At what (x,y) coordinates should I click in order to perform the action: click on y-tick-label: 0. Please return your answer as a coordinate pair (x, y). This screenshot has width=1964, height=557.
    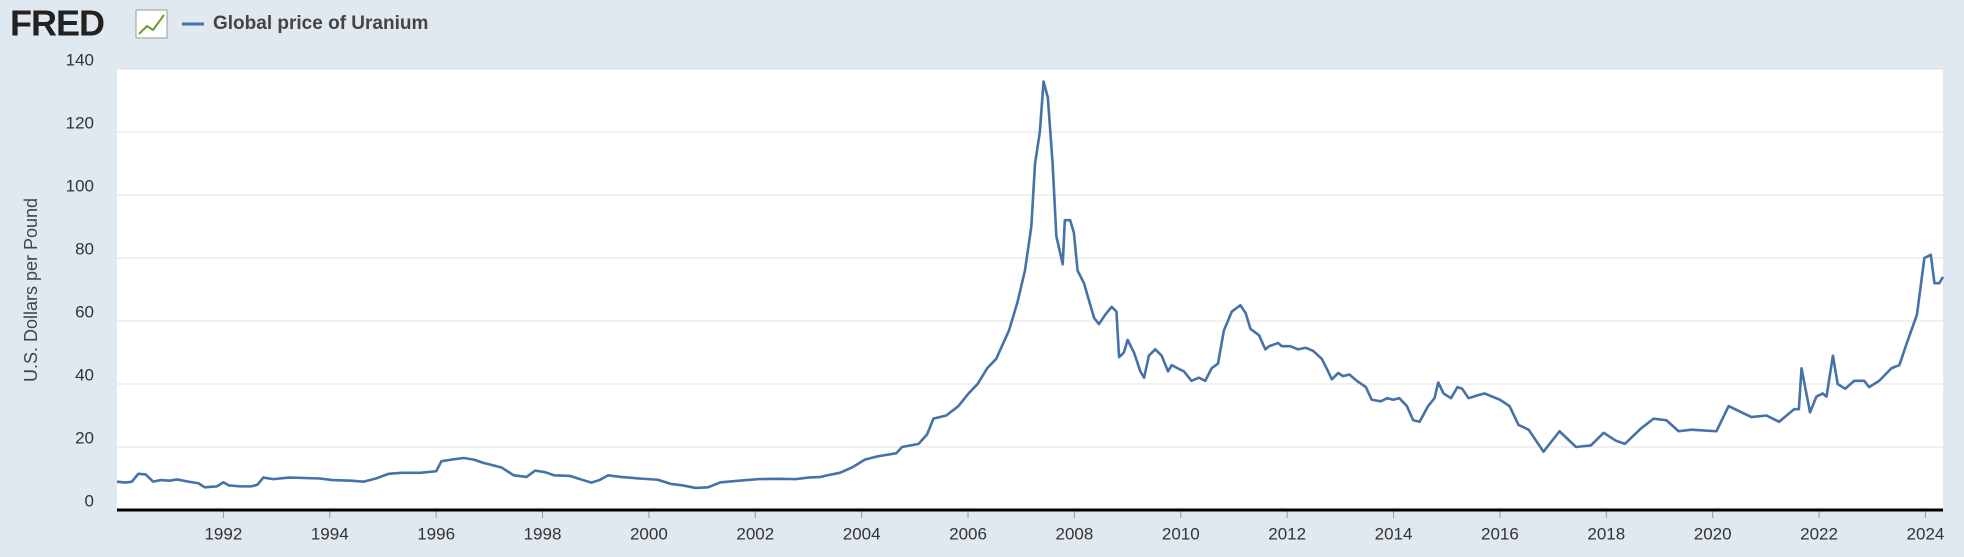
    Looking at the image, I should click on (89, 500).